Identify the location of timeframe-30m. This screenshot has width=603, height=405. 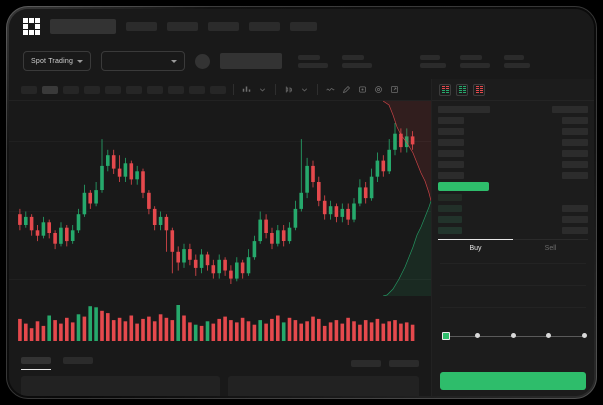
(92, 89).